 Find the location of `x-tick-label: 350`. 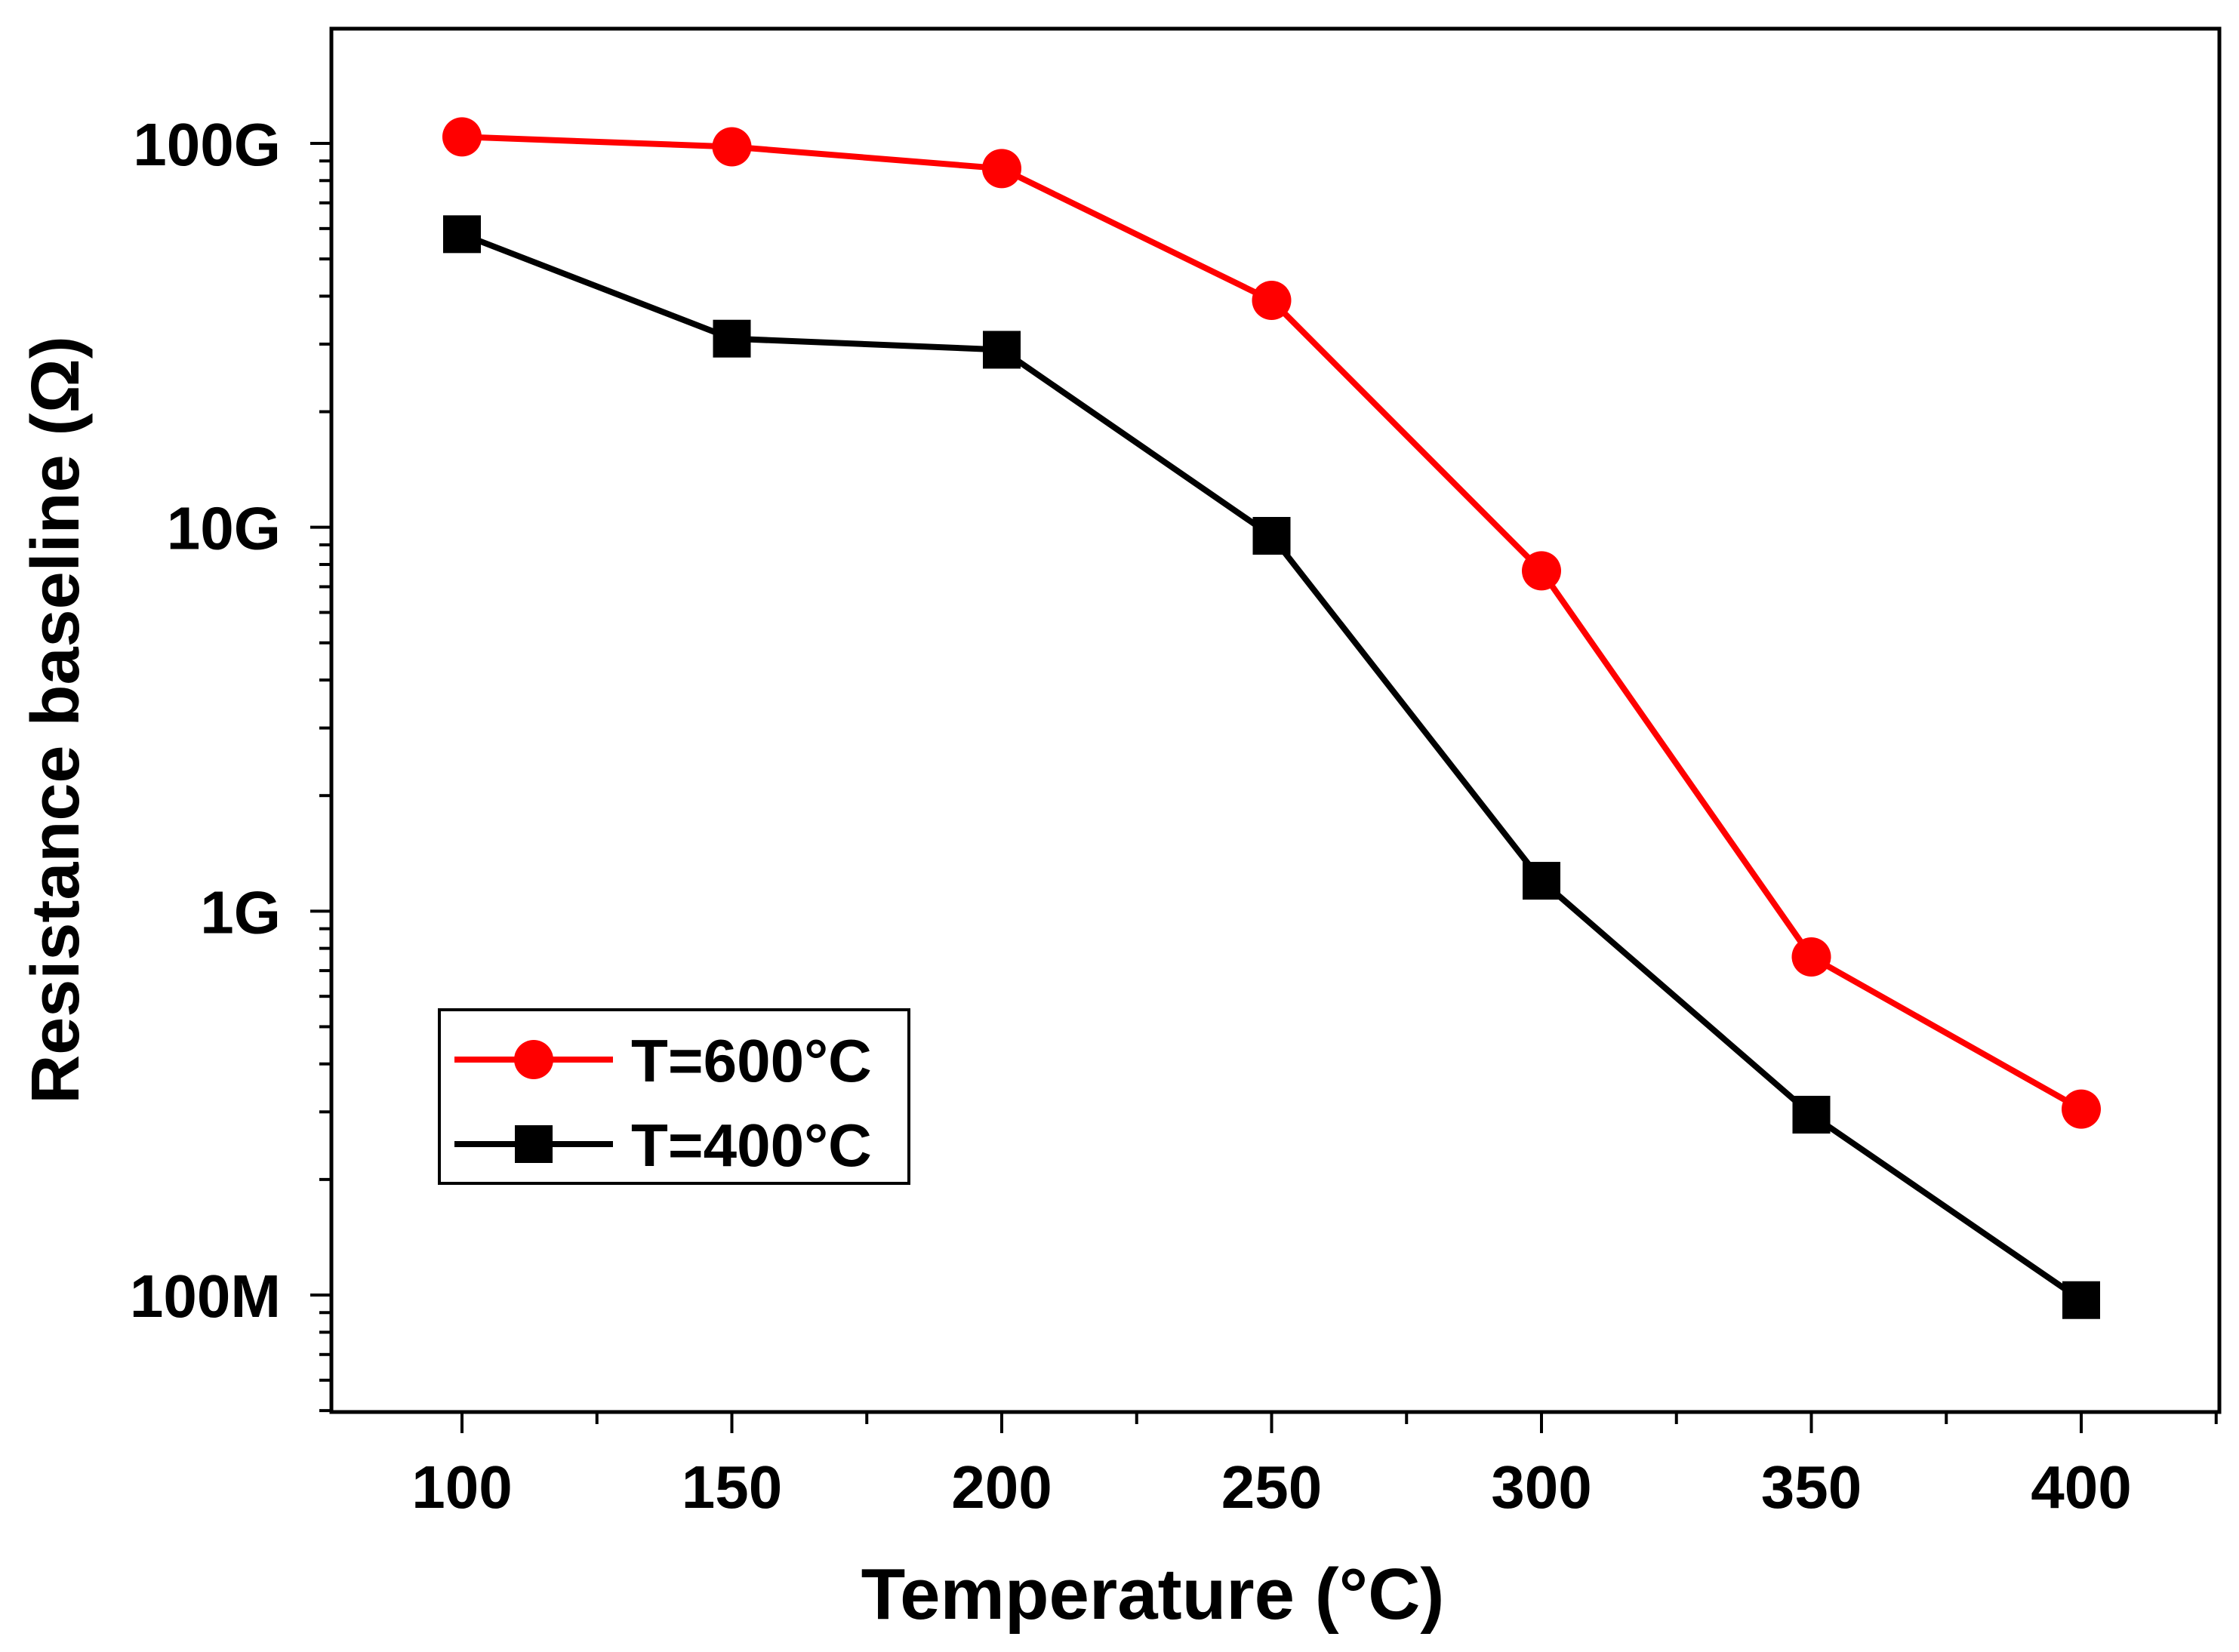

x-tick-label: 350 is located at coordinates (1811, 1487).